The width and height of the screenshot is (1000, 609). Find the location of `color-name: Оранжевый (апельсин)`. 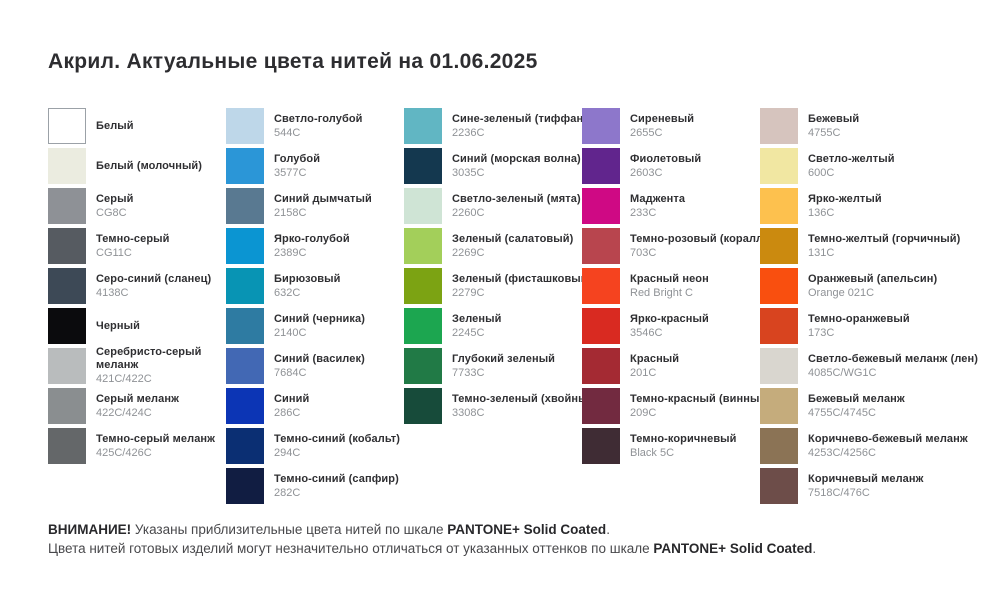

color-name: Оранжевый (апельсин) is located at coordinates (873, 278).